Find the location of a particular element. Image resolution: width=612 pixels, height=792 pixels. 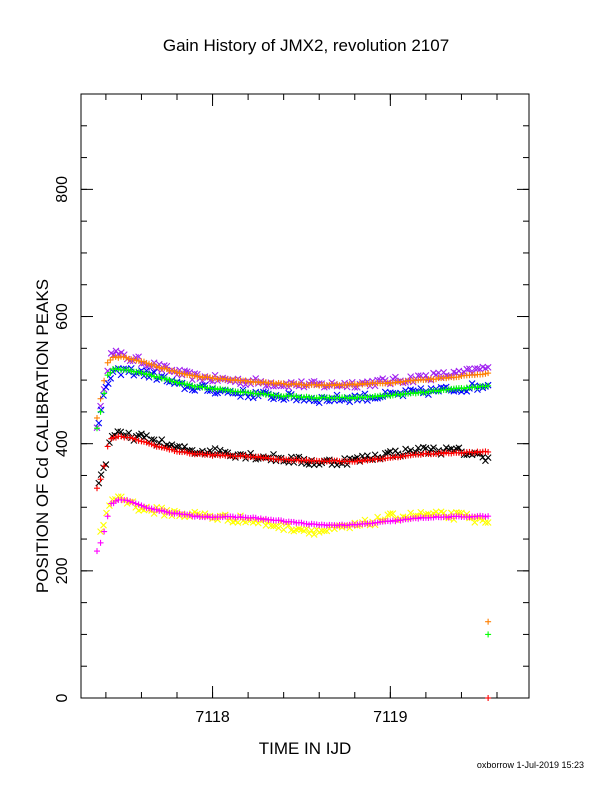

x-tick-label: 7118 is located at coordinates (212, 717).